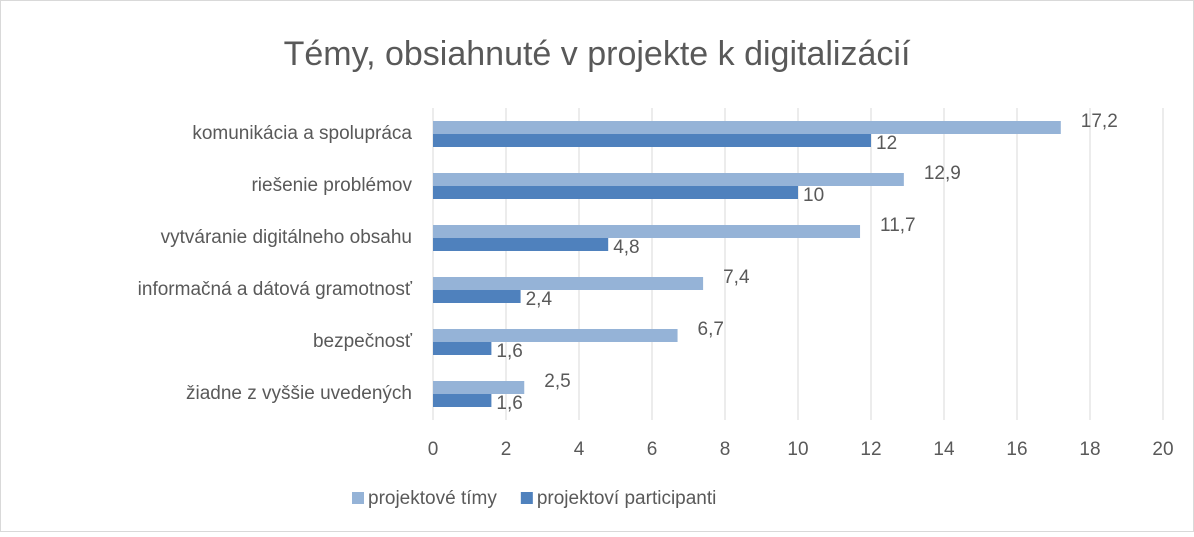  I want to click on x-tick-label: 14, so click(944, 449).